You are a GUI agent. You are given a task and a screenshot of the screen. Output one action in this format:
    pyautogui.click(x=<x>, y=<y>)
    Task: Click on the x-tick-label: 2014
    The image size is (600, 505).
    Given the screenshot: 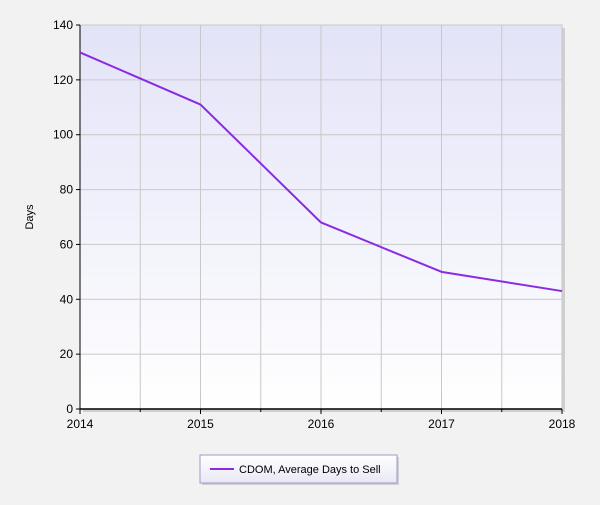 What is the action you would take?
    pyautogui.click(x=80, y=424)
    